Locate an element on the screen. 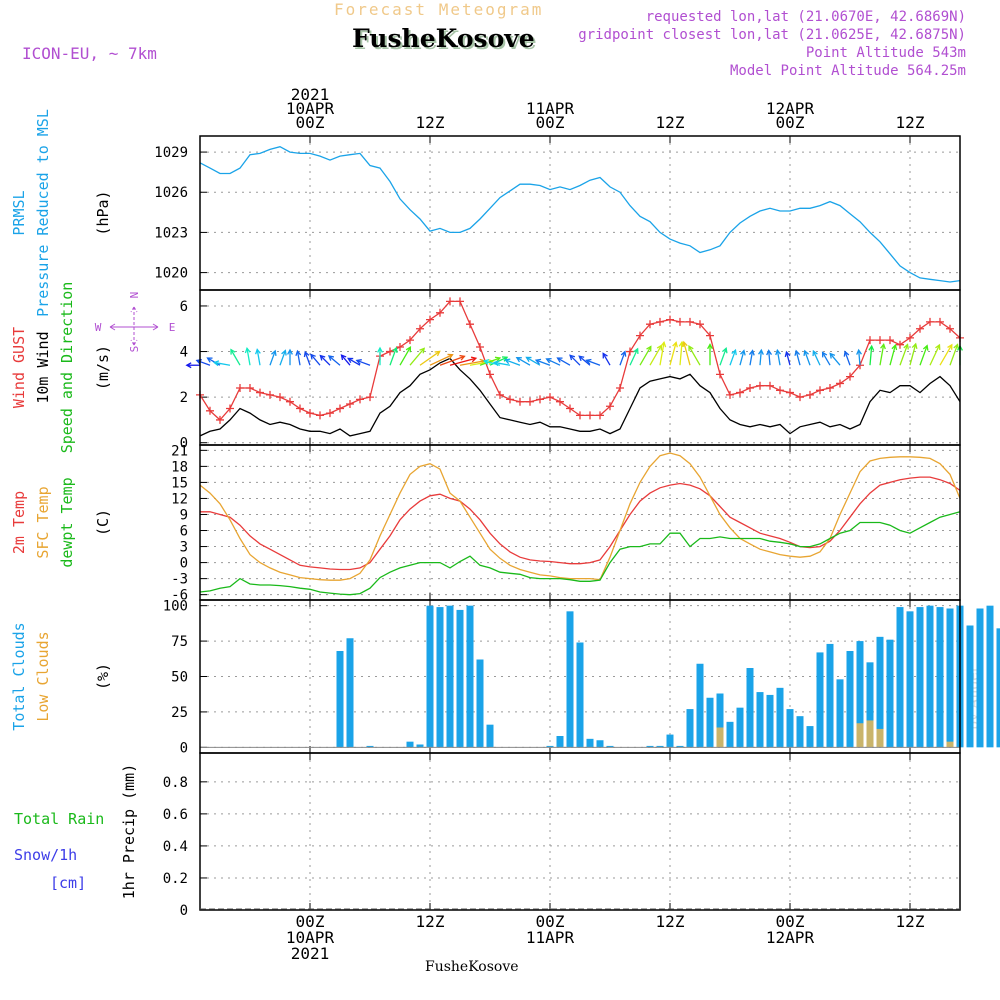 The height and width of the screenshot is (1000, 1000). y-tick-label: 18 is located at coordinates (179, 467).